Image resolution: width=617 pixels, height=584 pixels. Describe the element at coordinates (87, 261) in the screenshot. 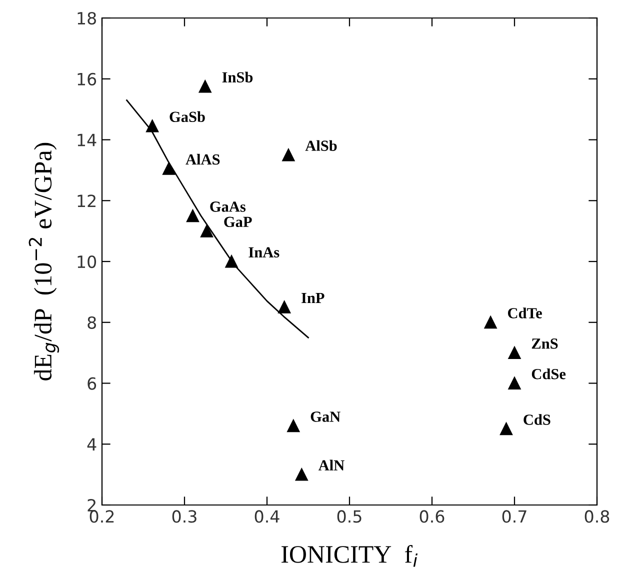

I see `y-tick-label: 10` at that location.